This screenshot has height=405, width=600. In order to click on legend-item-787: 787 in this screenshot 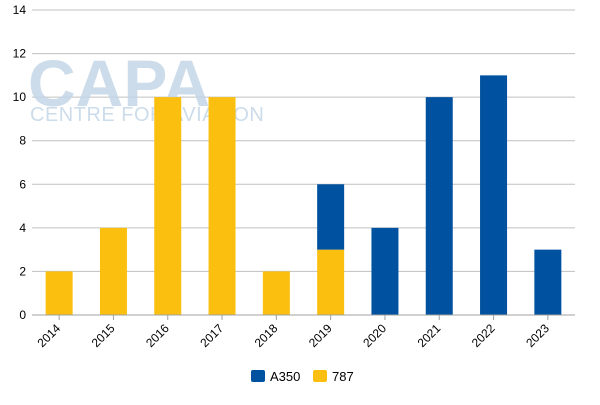, I will do `click(333, 376)`.